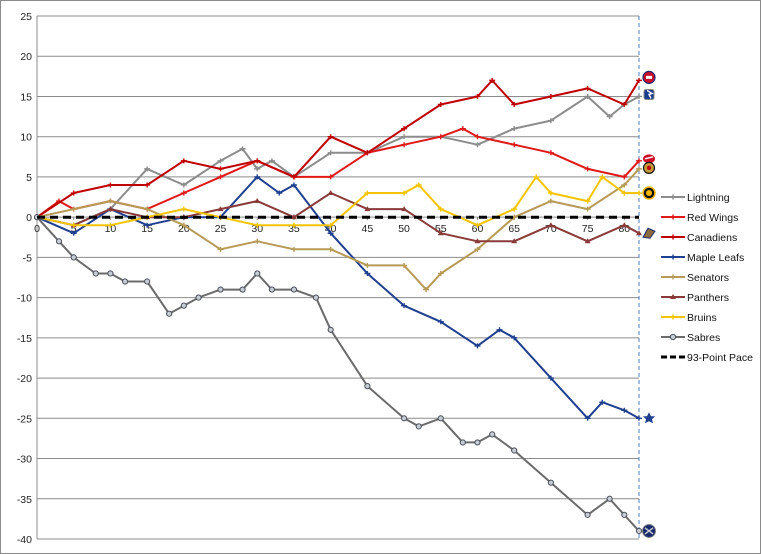  What do you see at coordinates (649, 304) in the screenshot?
I see `team-logos` at bounding box center [649, 304].